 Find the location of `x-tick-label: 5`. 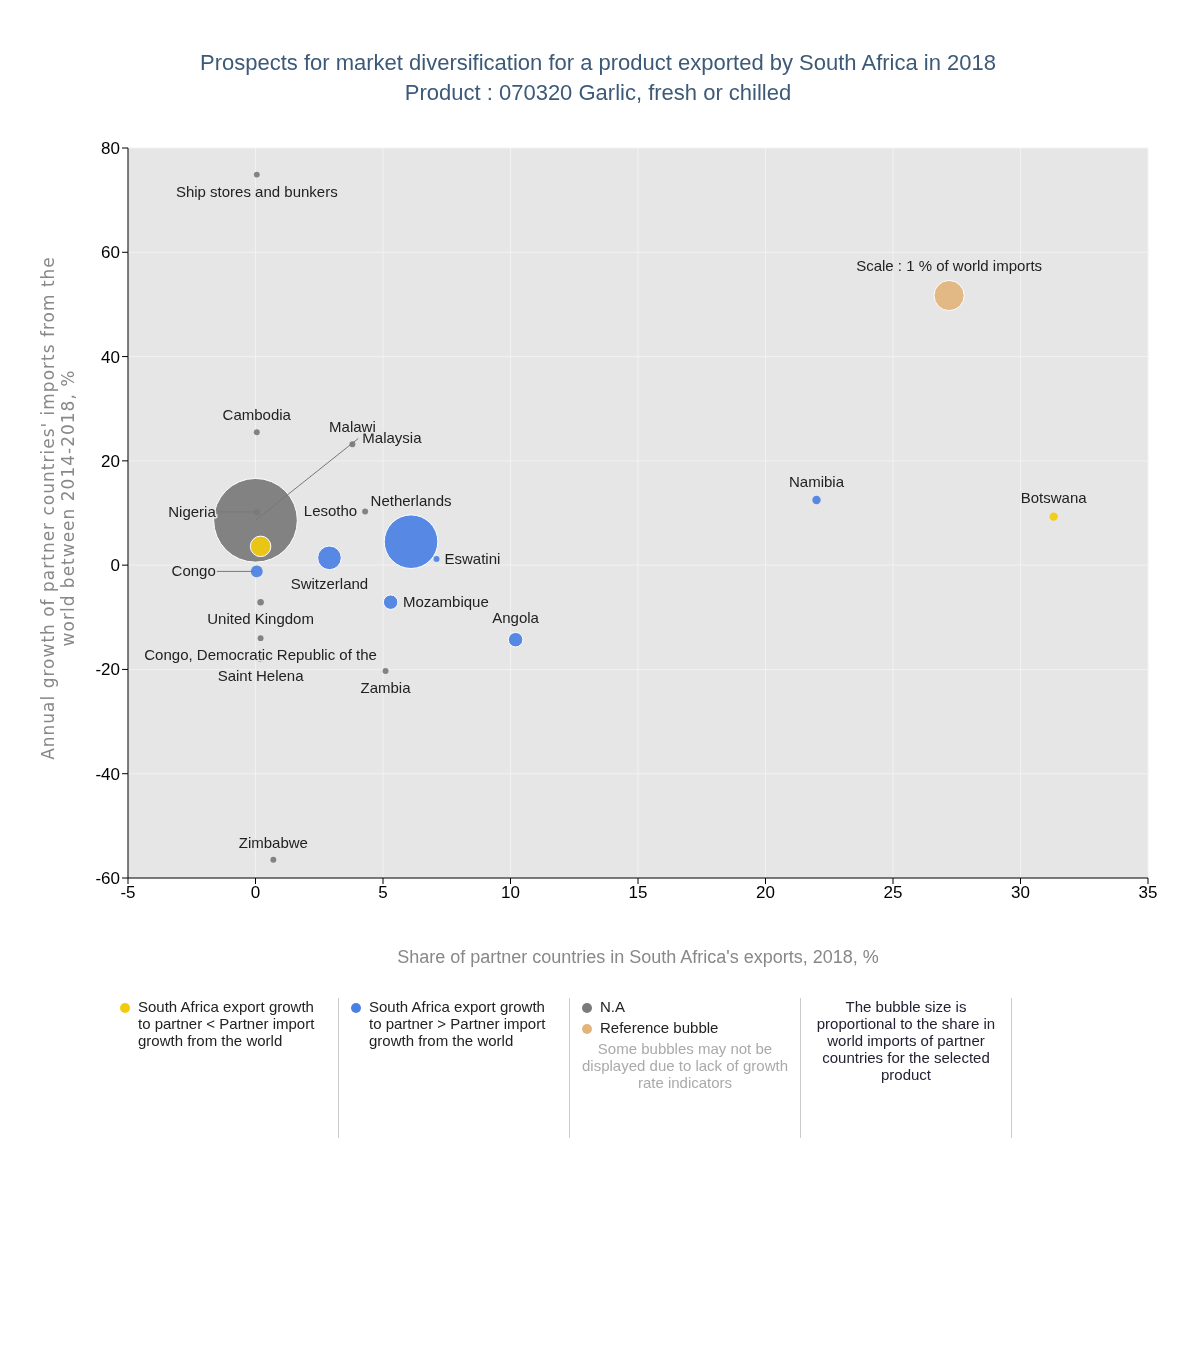

x-tick-label: 5 is located at coordinates (383, 893).